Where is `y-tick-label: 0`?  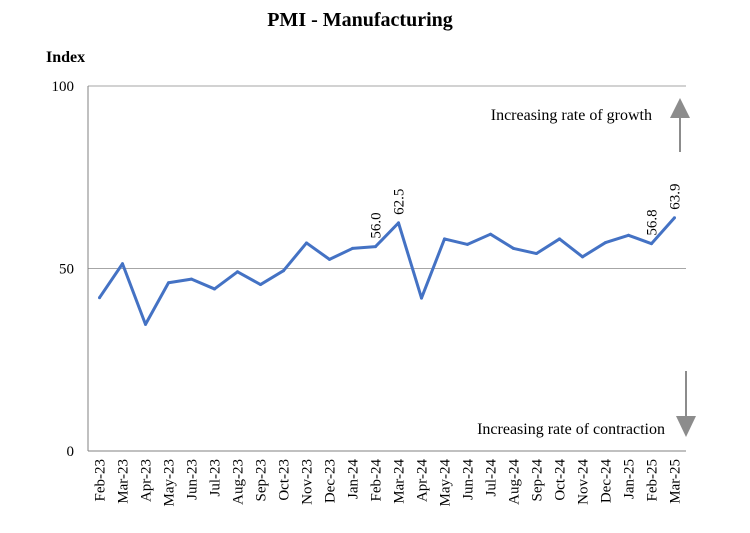 y-tick-label: 0 is located at coordinates (71, 452).